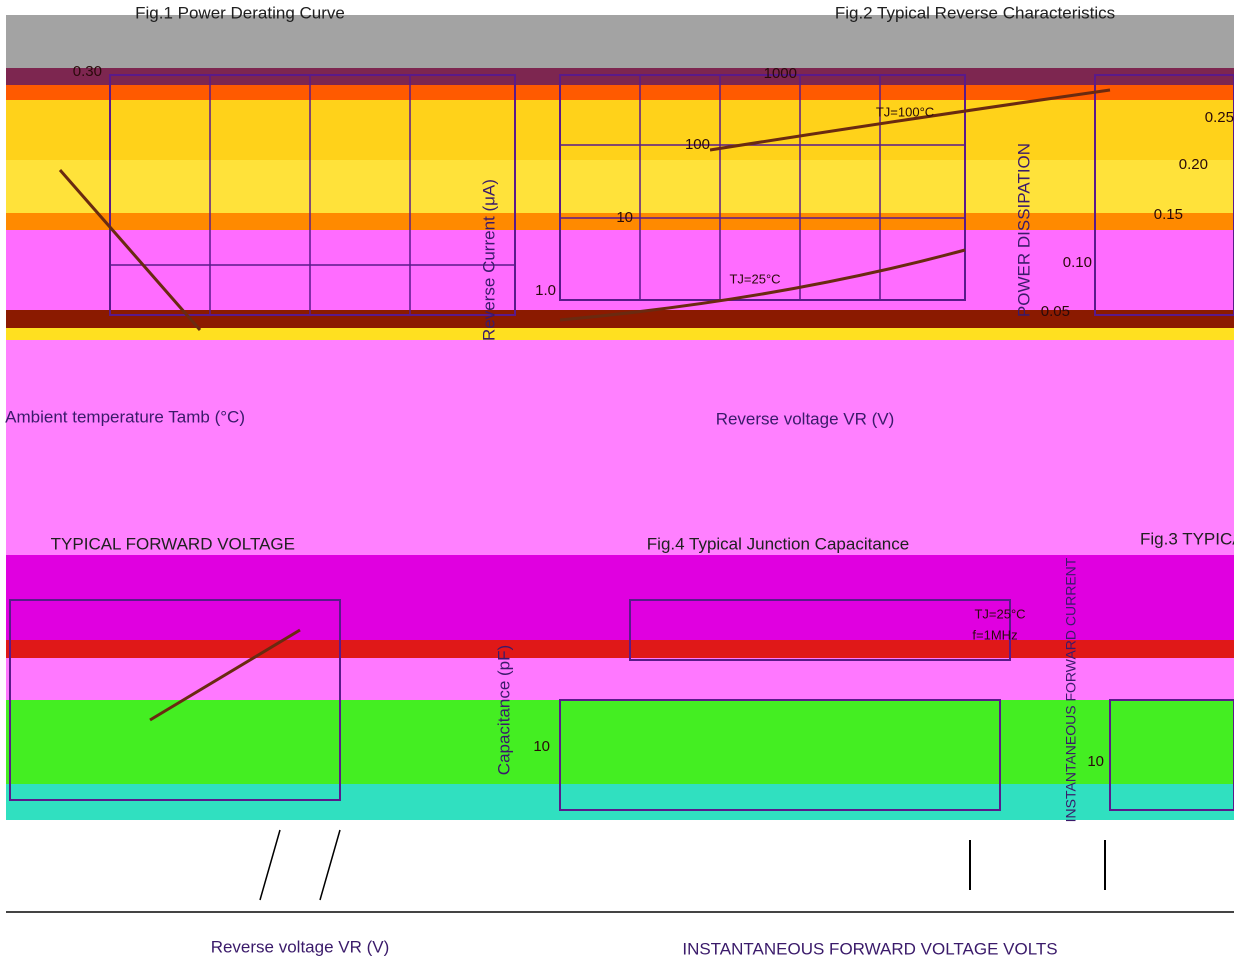 The height and width of the screenshot is (963, 1234). Describe the element at coordinates (697, 144) in the screenshot. I see `tick-label: 100` at that location.